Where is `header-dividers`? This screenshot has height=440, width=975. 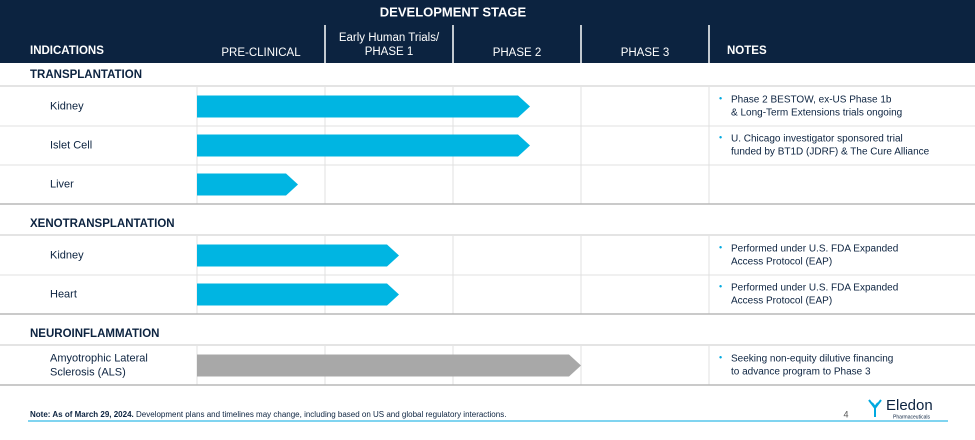 header-dividers is located at coordinates (517, 44).